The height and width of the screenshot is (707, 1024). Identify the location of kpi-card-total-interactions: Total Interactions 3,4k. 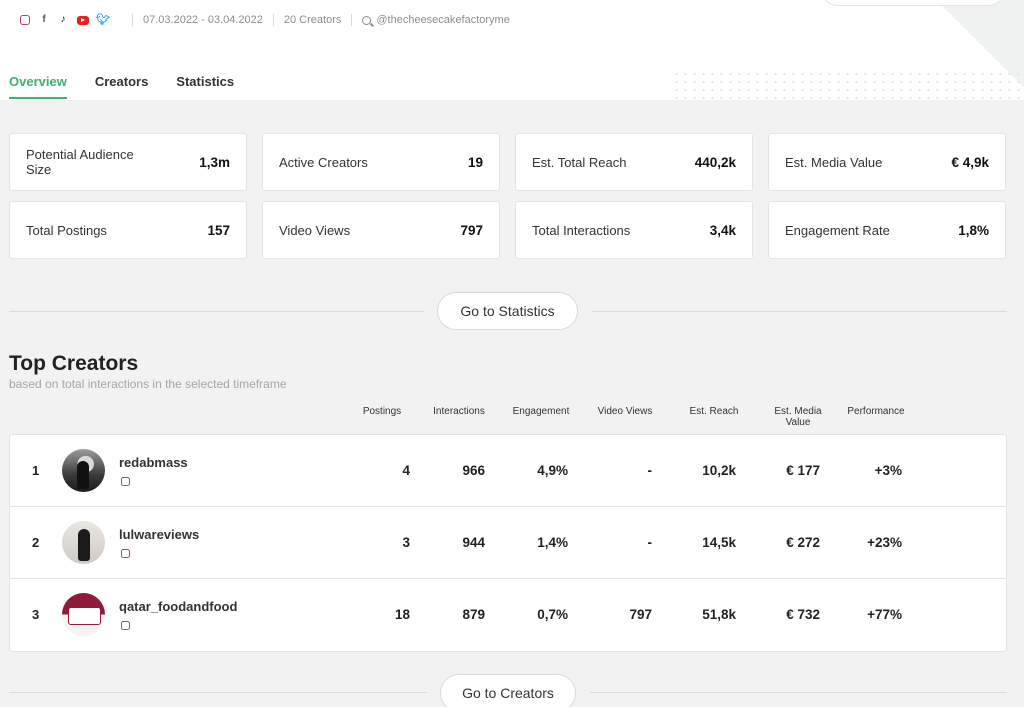
(634, 230).